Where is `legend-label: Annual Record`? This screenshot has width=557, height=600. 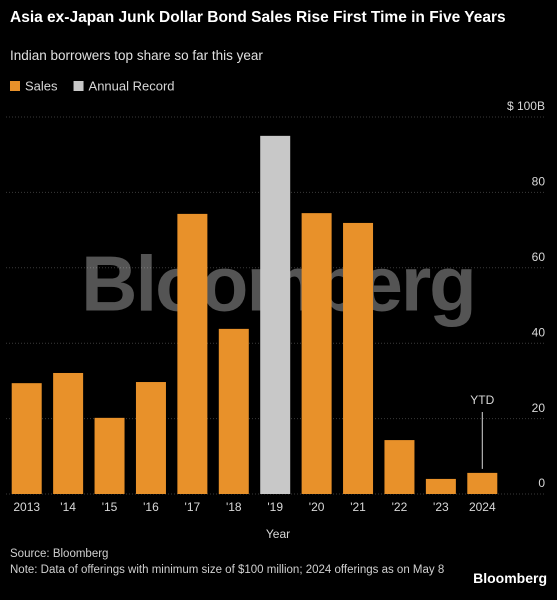 legend-label: Annual Record is located at coordinates (132, 85).